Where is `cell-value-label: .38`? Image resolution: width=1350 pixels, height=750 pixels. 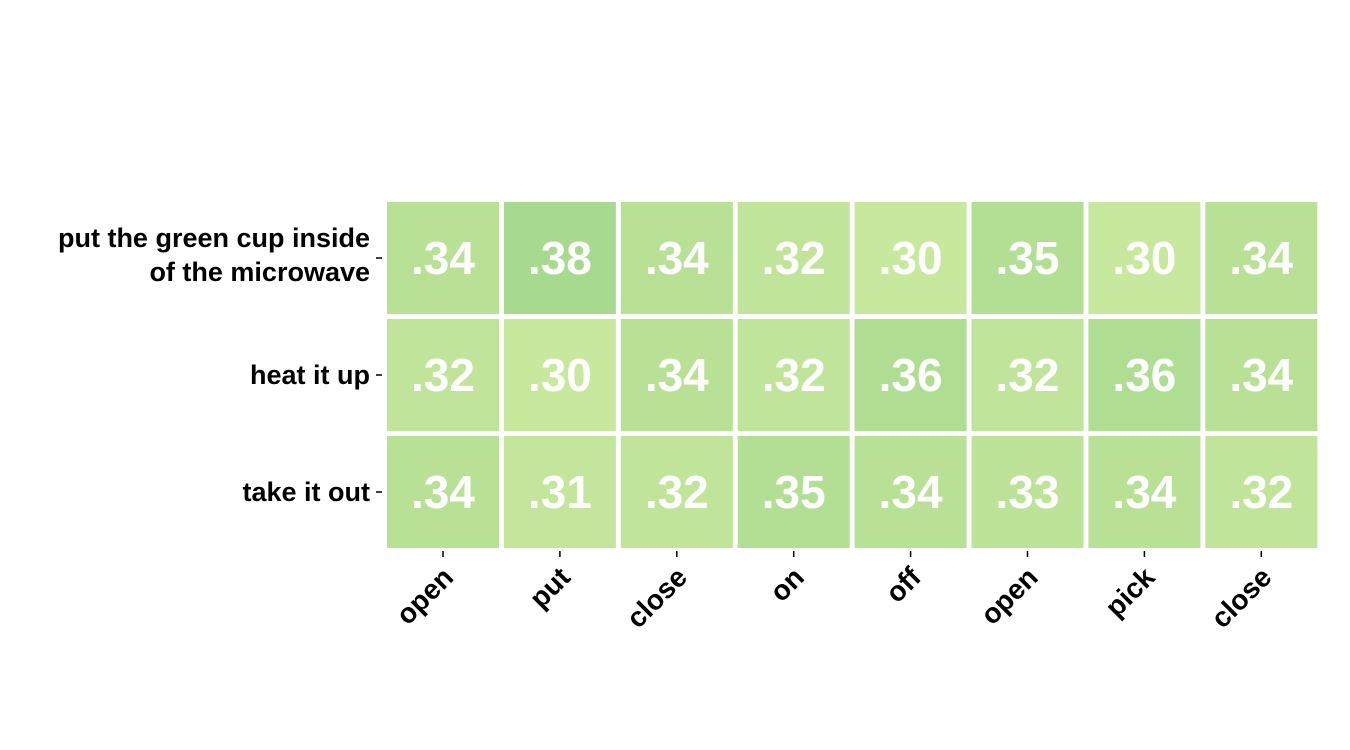
cell-value-label: .38 is located at coordinates (560, 258).